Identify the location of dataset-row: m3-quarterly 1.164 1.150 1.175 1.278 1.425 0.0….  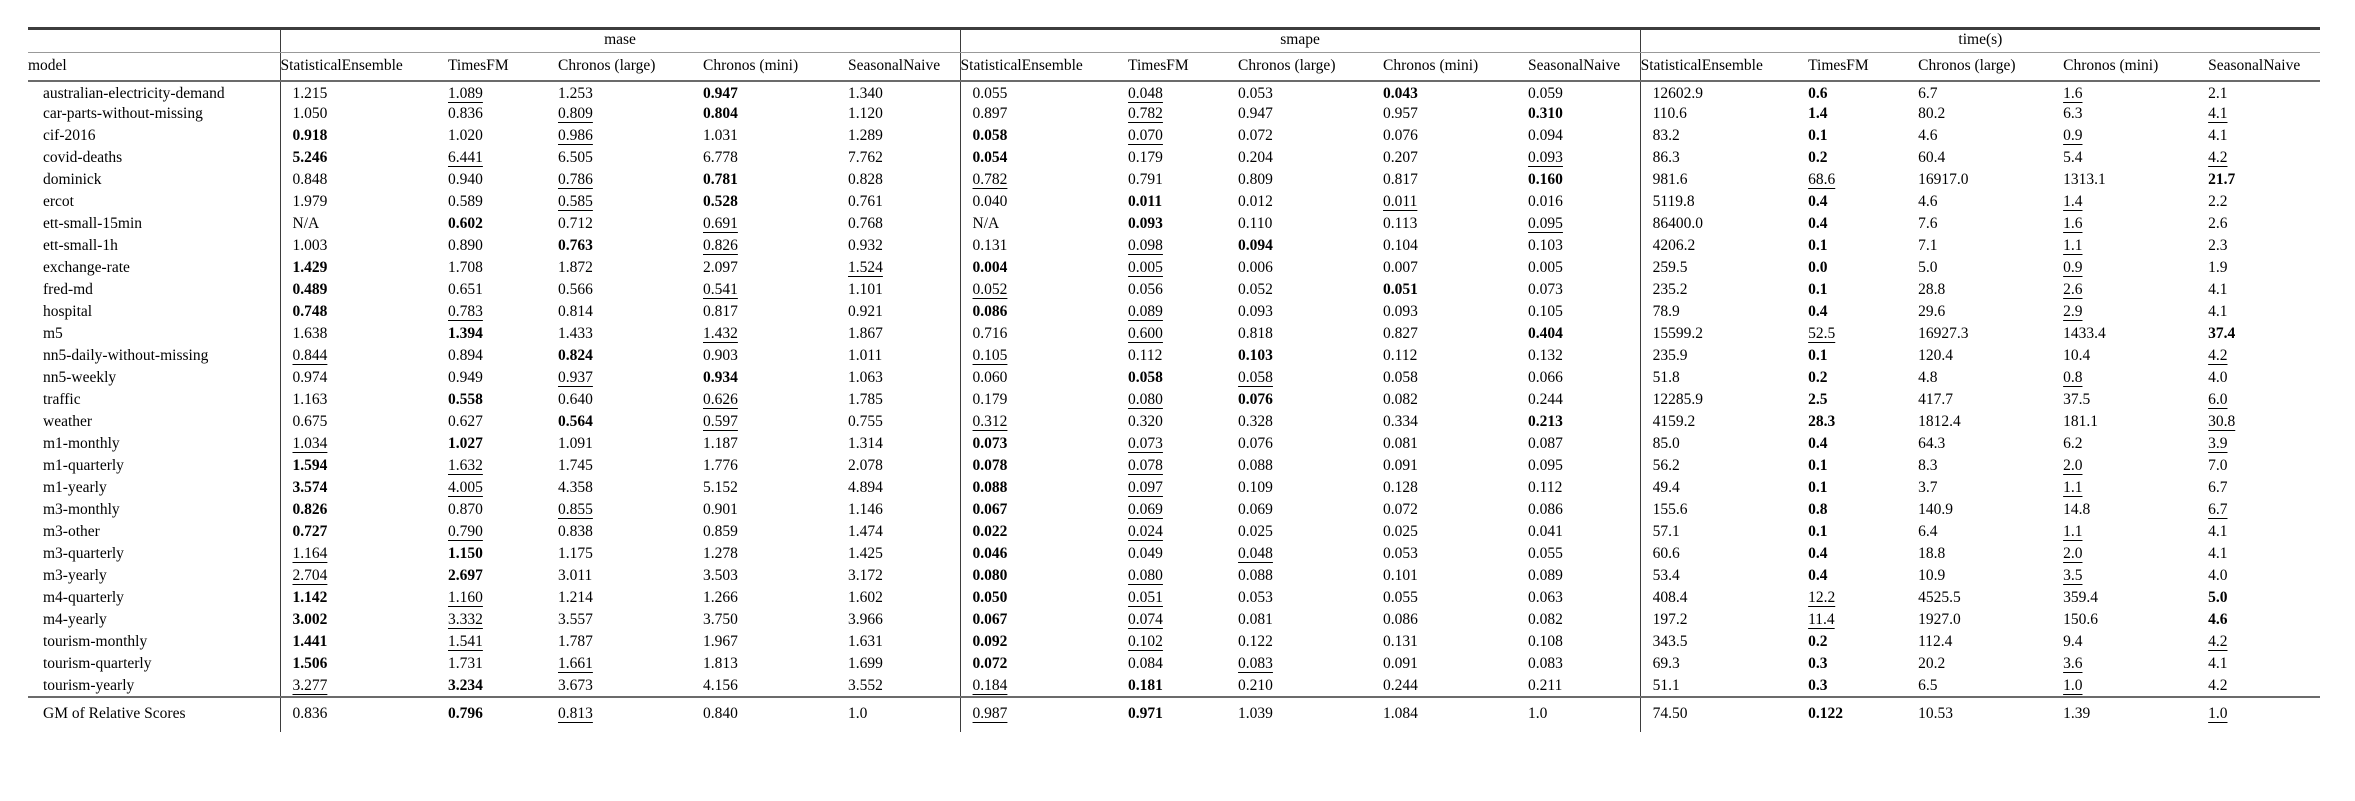
(1174, 554).